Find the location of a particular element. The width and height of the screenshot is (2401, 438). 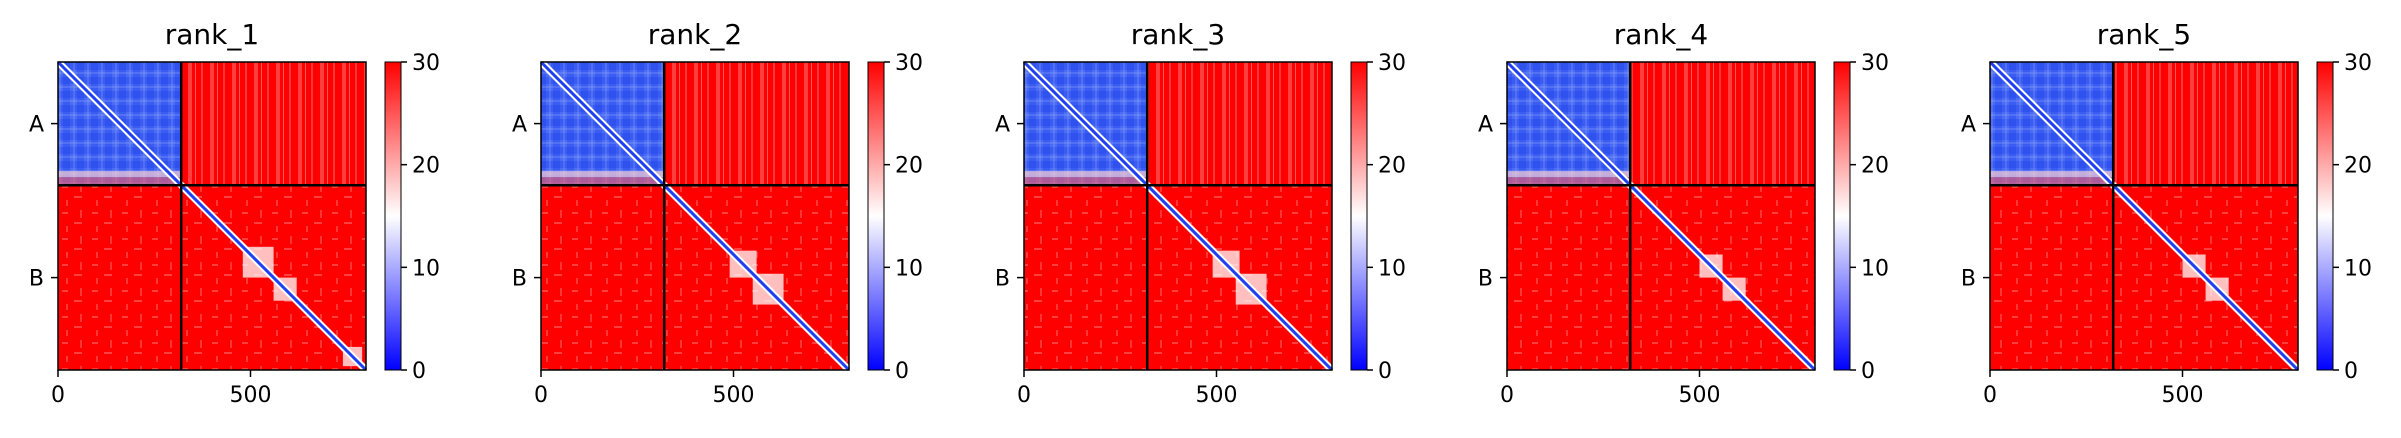

panel-title: rank_2 is located at coordinates (695, 34).